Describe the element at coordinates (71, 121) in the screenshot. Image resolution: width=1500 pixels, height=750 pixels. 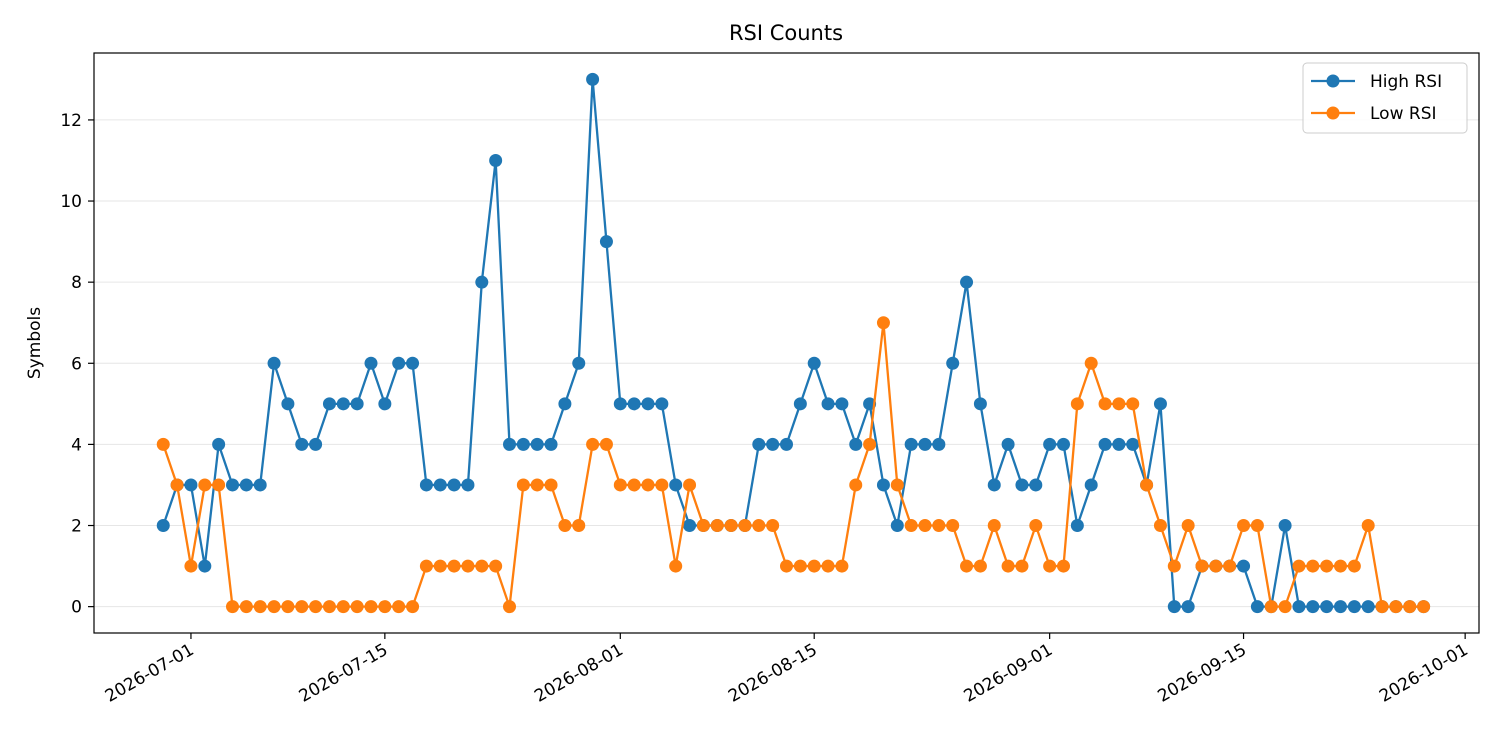
I see `y-tick-label: 12` at that location.